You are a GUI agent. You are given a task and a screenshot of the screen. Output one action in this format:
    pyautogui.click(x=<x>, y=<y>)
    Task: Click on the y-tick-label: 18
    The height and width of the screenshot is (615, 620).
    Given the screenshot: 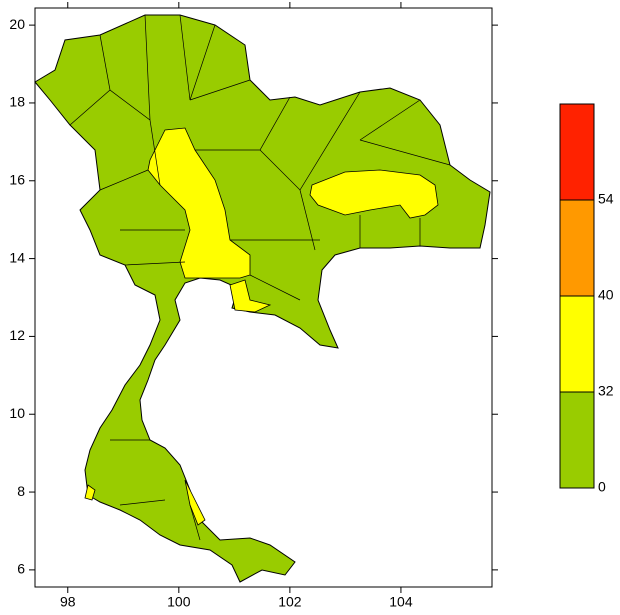 What is the action you would take?
    pyautogui.click(x=17, y=102)
    